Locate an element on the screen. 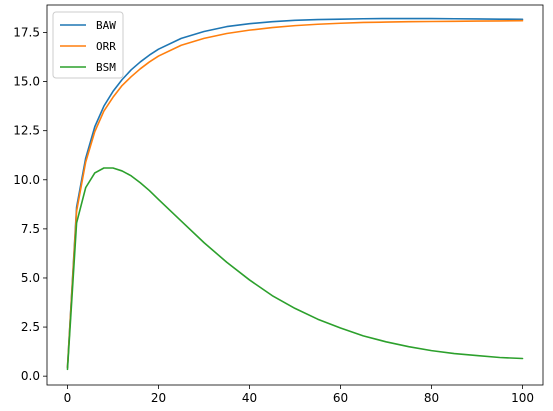 The image size is (553, 411). legend-label-bsm: BSM is located at coordinates (106, 67).